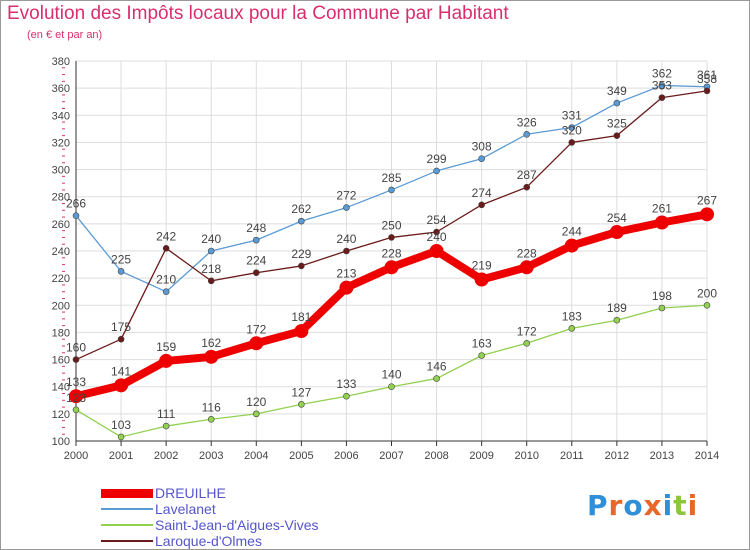 The width and height of the screenshot is (750, 550). What do you see at coordinates (256, 228) in the screenshot?
I see `data-label-lavelanet: 248` at bounding box center [256, 228].